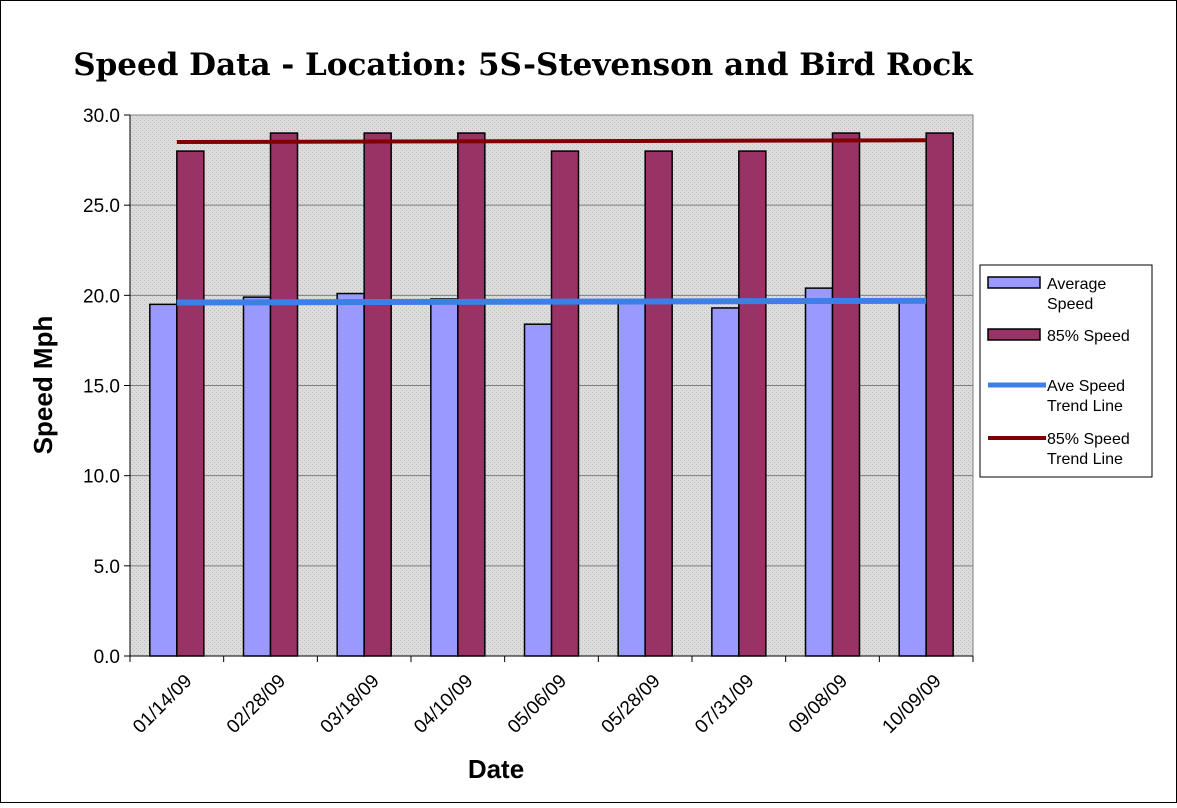 Image resolution: width=1177 pixels, height=808 pixels. I want to click on y-tick-label: 25.0, so click(101, 206).